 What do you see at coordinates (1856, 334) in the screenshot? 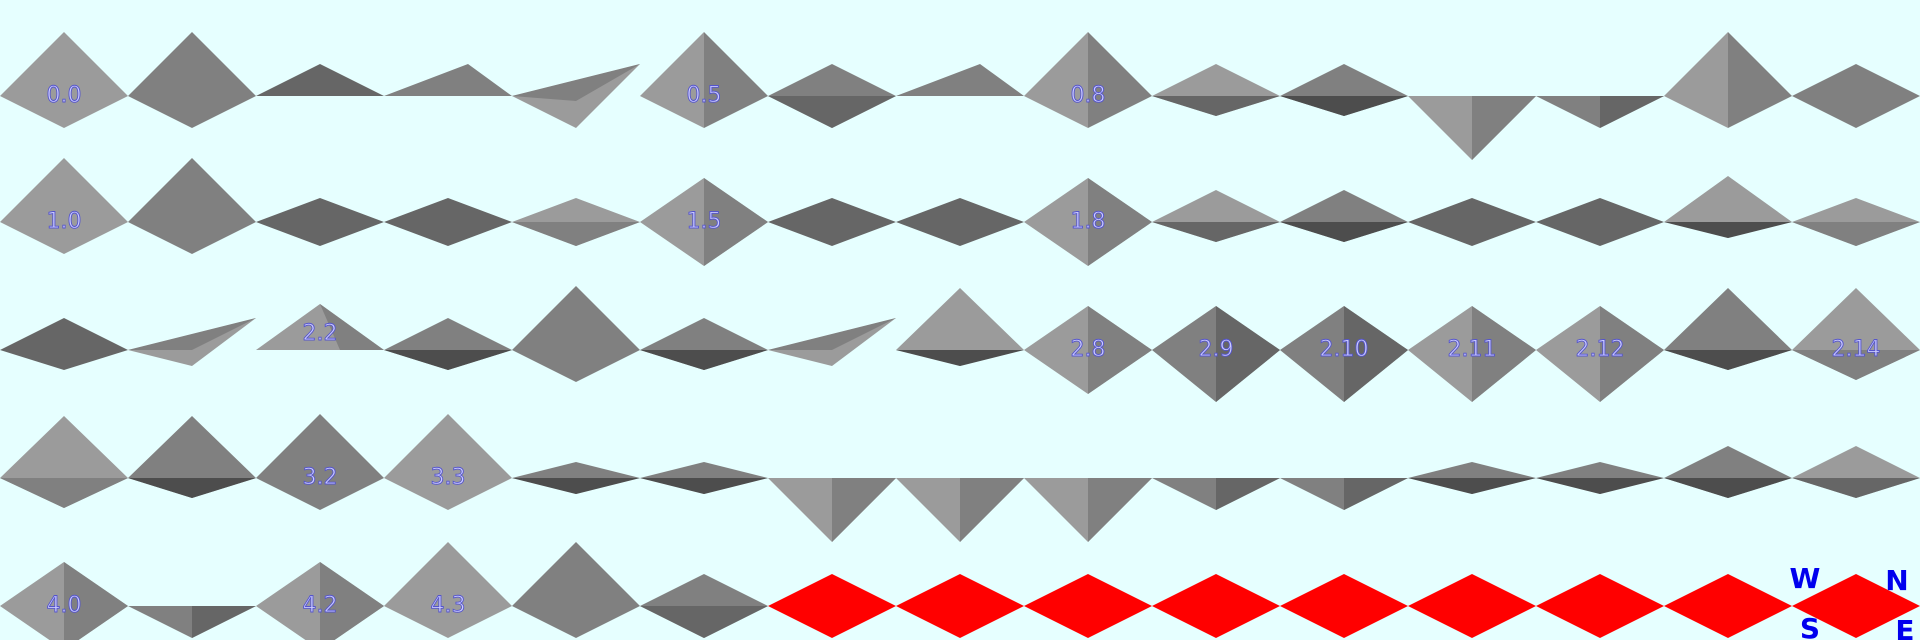
I see `tile-2-14: 2.14` at bounding box center [1856, 334].